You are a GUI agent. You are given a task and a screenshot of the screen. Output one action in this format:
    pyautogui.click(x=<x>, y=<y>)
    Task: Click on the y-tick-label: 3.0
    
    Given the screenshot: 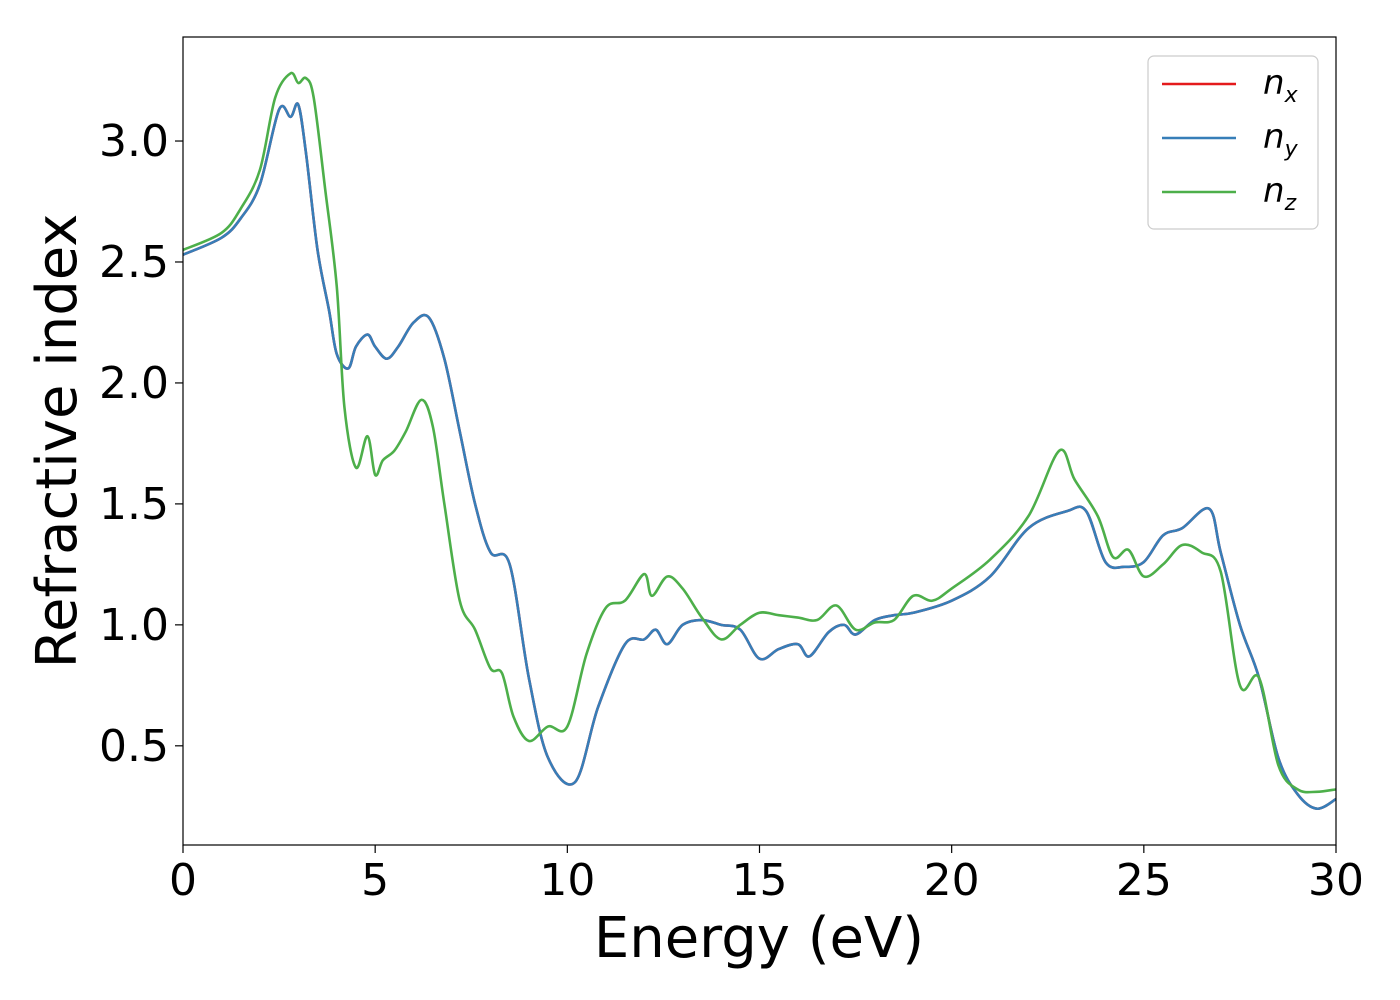 What is the action you would take?
    pyautogui.click(x=134, y=141)
    